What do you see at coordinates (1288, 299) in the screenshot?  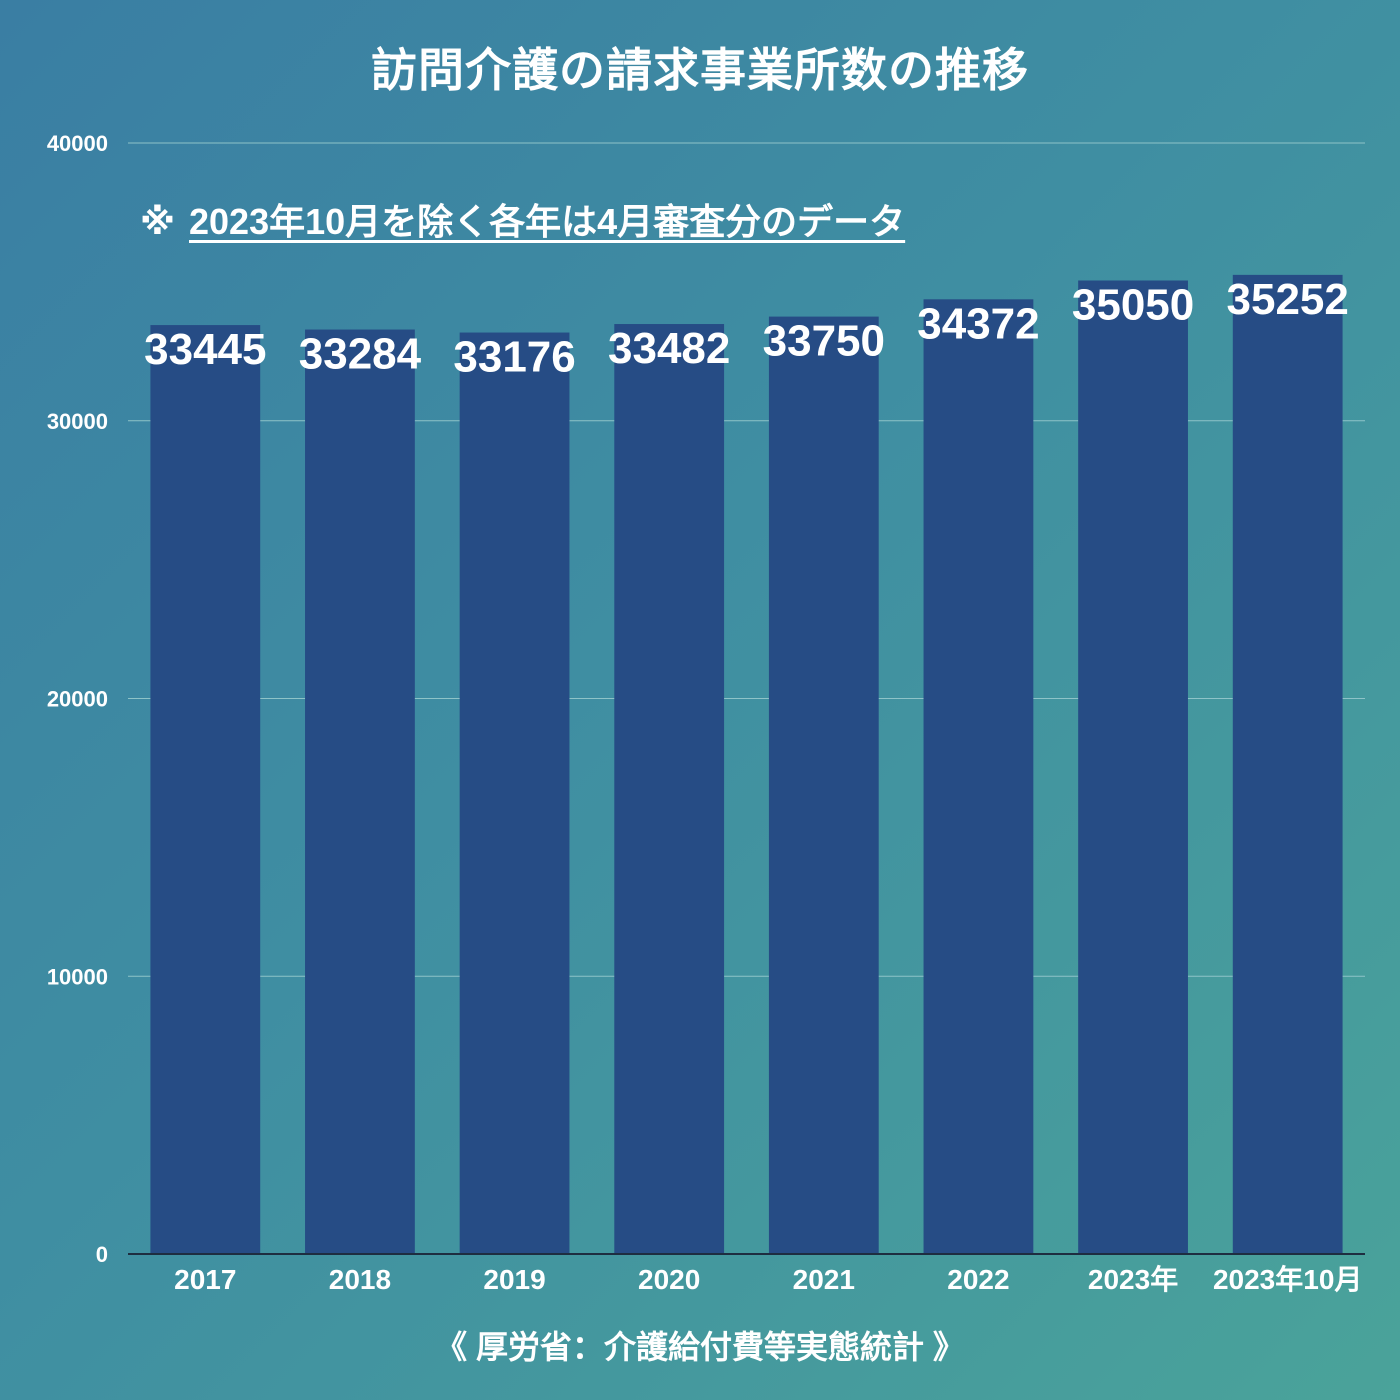 I see `data-label: 35252` at bounding box center [1288, 299].